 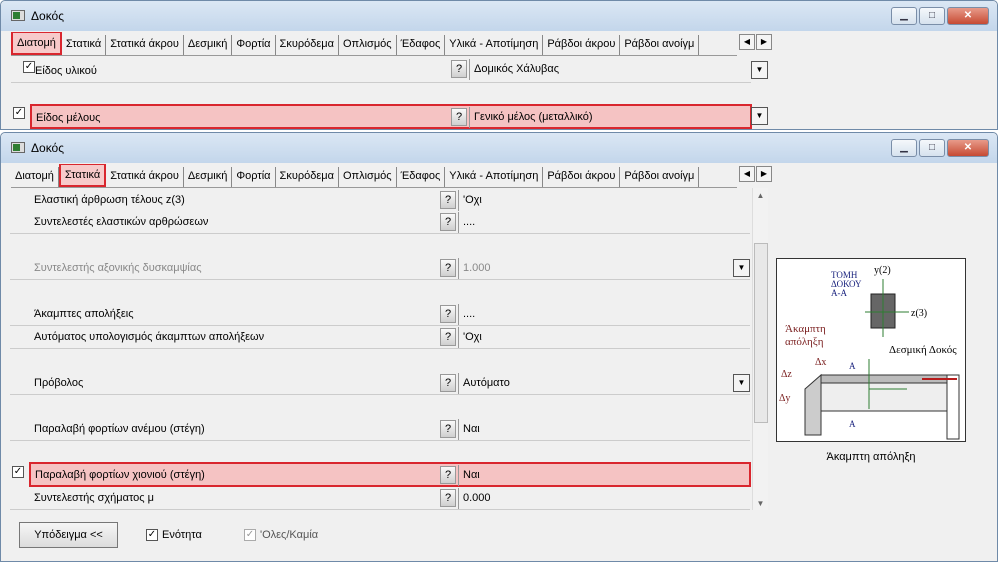 I want to click on row-value: 1.000, so click(x=595, y=268).